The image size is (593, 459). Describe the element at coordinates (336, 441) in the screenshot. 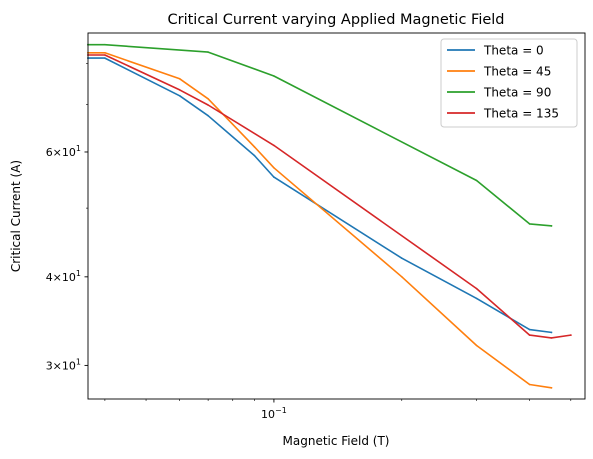

I see `x-axis-label: Magnetic Field (T)` at that location.